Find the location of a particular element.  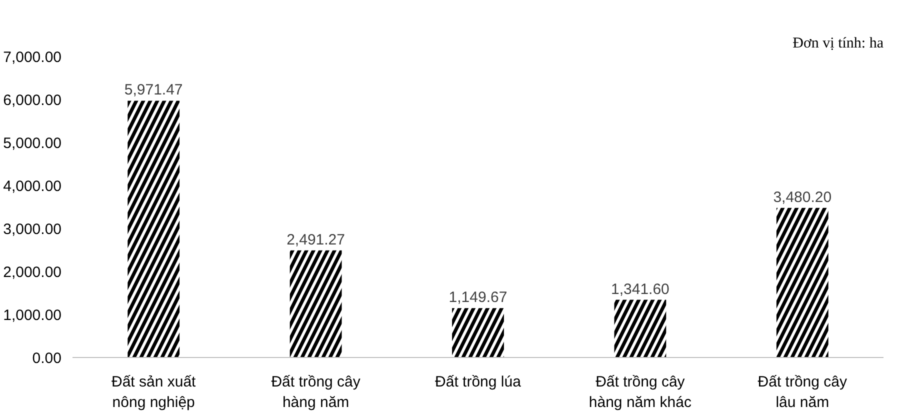

text: Đơn vị tính: ha is located at coordinates (838, 44).